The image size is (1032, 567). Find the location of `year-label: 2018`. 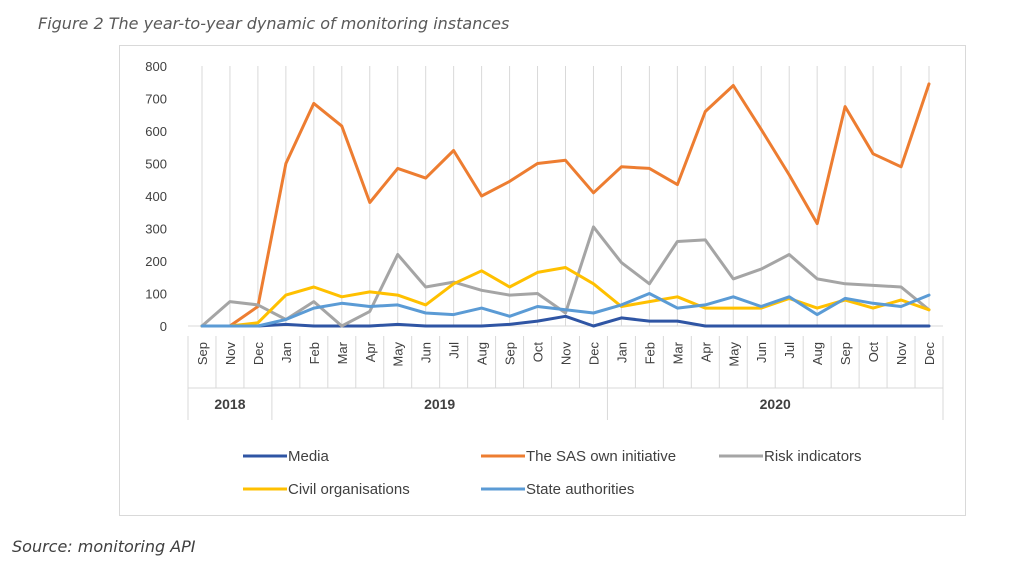

year-label: 2018 is located at coordinates (229, 404).